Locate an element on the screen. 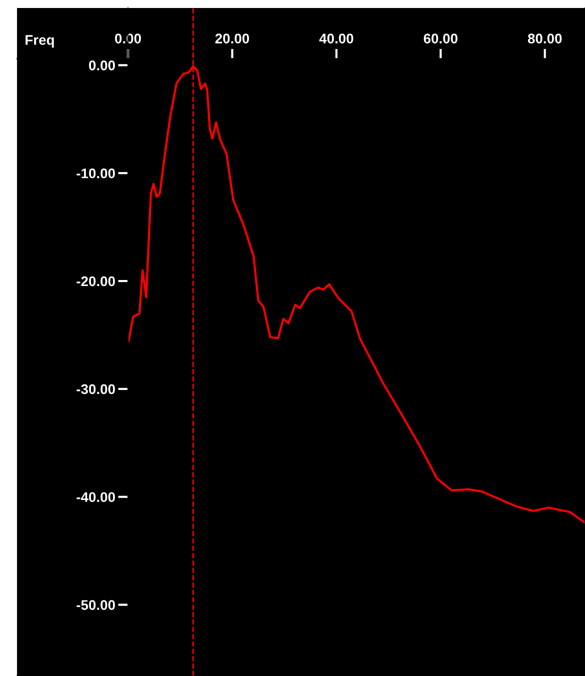 The width and height of the screenshot is (585, 676). y-tick-label: -30.00 is located at coordinates (95, 389).